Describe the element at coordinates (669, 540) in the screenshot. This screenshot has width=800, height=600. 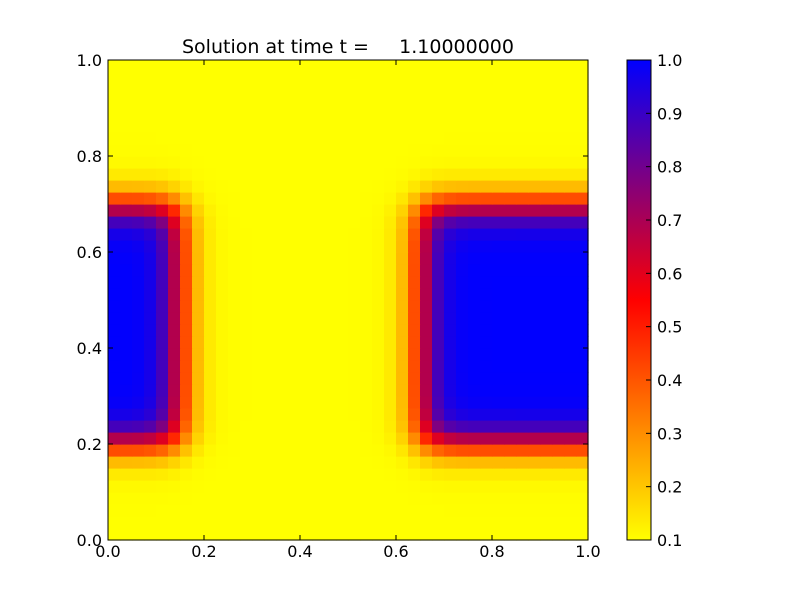
I see `colorbar-tick-label: 0.1` at that location.